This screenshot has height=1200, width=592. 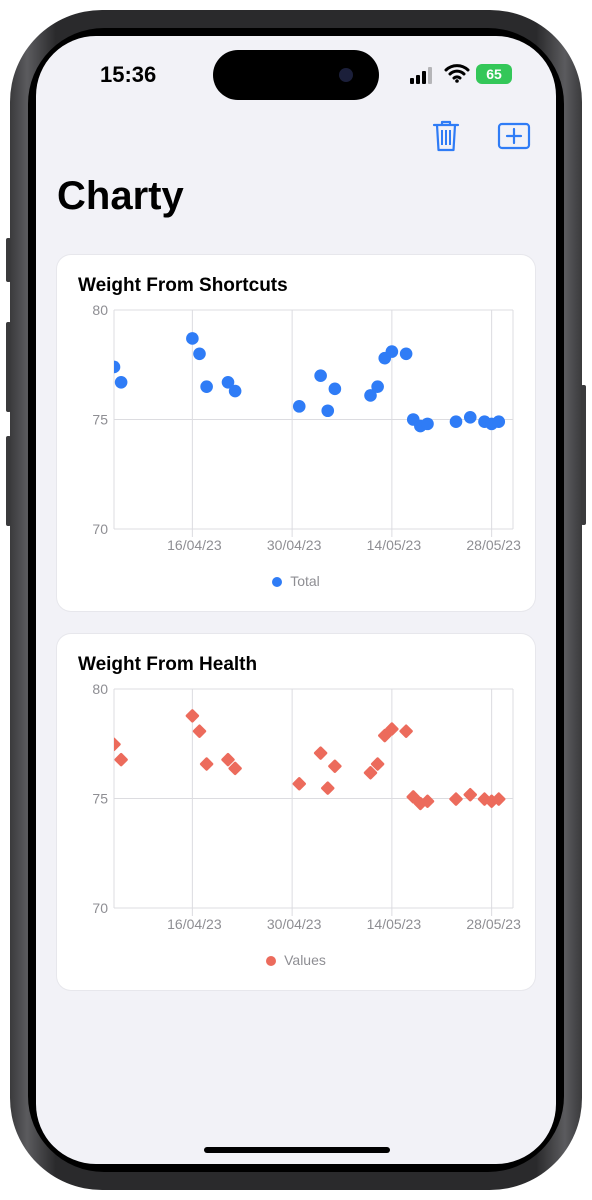 I want to click on chart-legend: Total, so click(x=296, y=581).